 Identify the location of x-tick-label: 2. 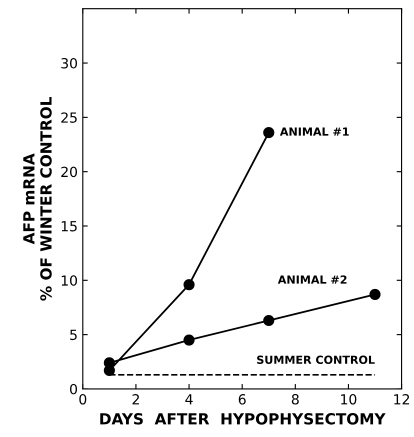
(135, 399).